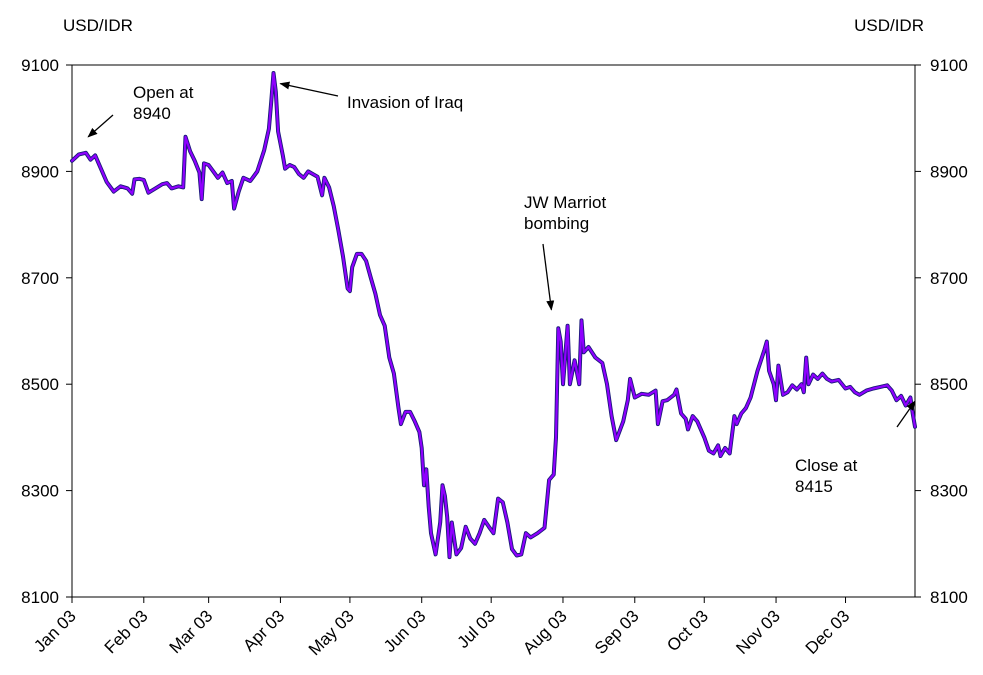  I want to click on left-y-tick-label: 8700, so click(40, 278).